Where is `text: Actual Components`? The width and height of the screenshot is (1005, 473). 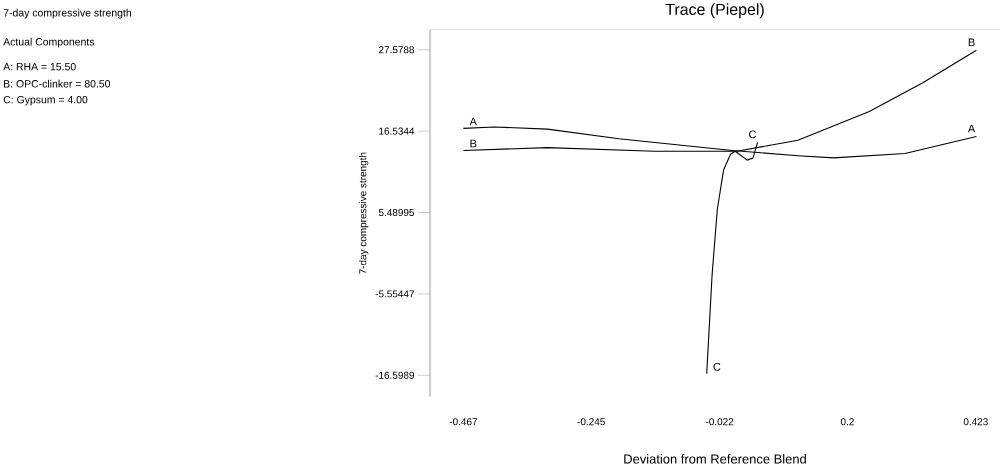 text: Actual Components is located at coordinates (49, 42).